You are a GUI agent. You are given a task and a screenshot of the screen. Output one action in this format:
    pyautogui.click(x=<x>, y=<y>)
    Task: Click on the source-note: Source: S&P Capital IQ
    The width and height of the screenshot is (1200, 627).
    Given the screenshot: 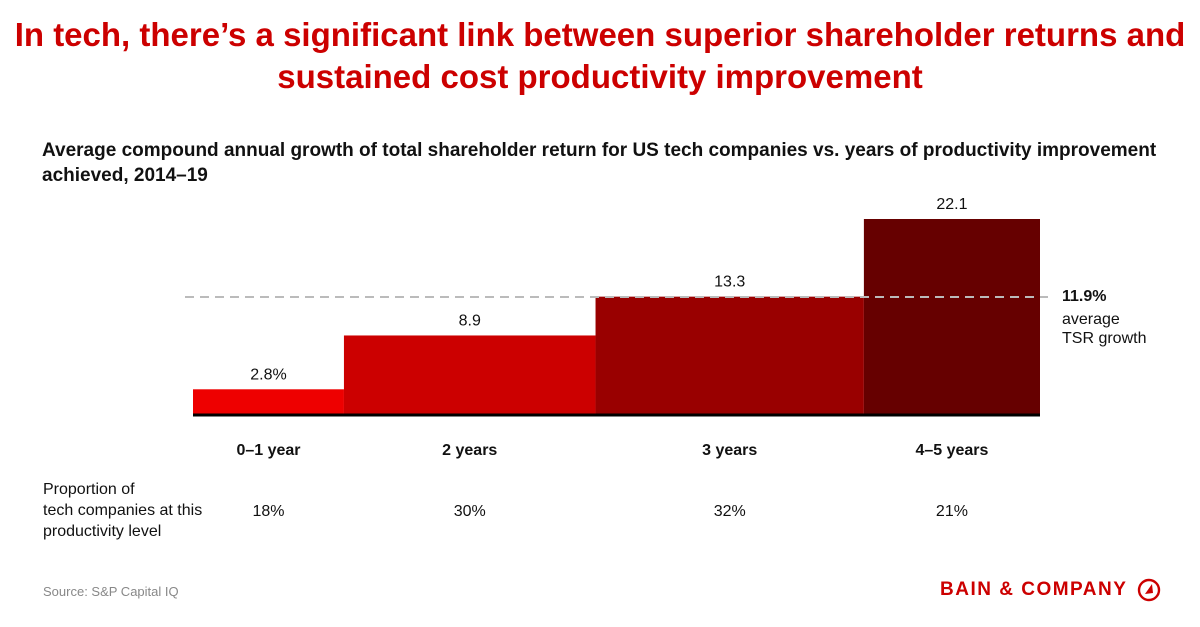 What is the action you would take?
    pyautogui.click(x=111, y=591)
    